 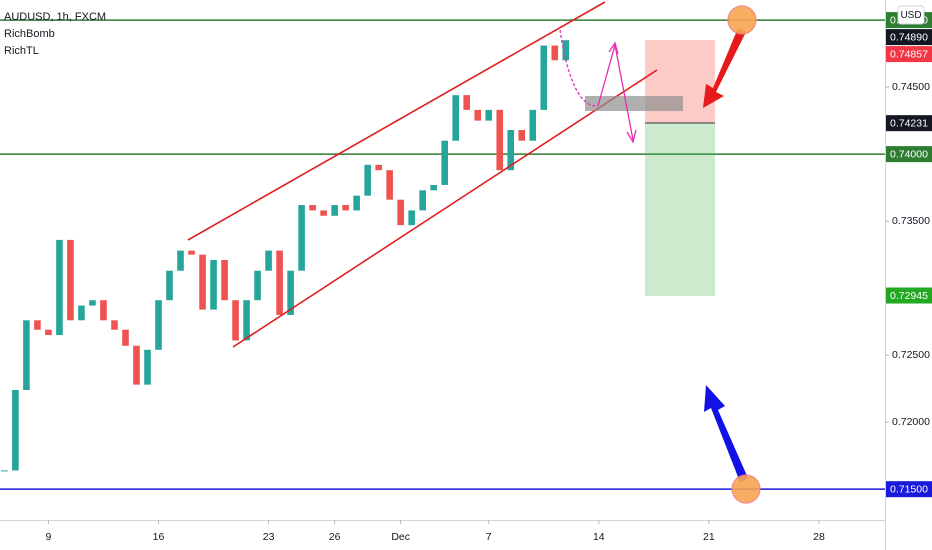 I want to click on x-tick-label: 28, so click(x=819, y=537).